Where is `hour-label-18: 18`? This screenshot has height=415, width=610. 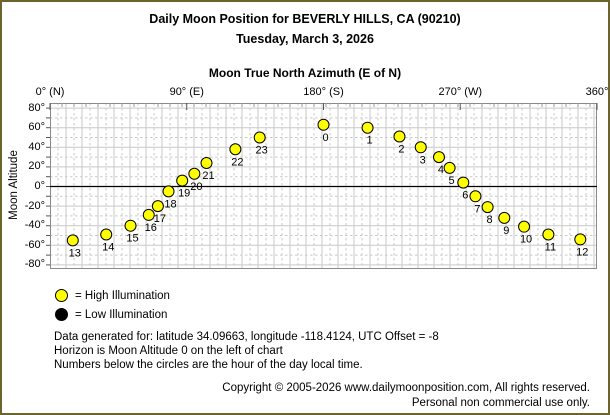 hour-label-18: 18 is located at coordinates (170, 204).